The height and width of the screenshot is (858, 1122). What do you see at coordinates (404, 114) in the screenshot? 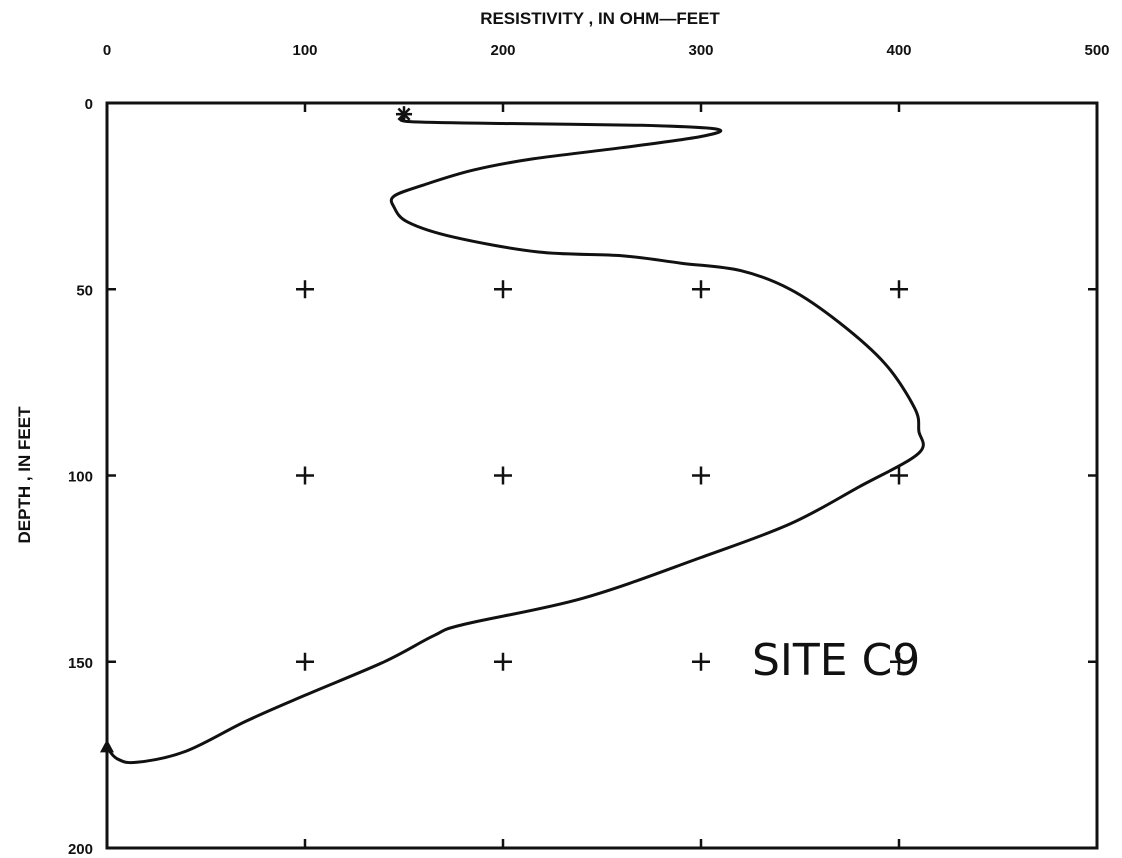
I see `start-star-marker` at bounding box center [404, 114].